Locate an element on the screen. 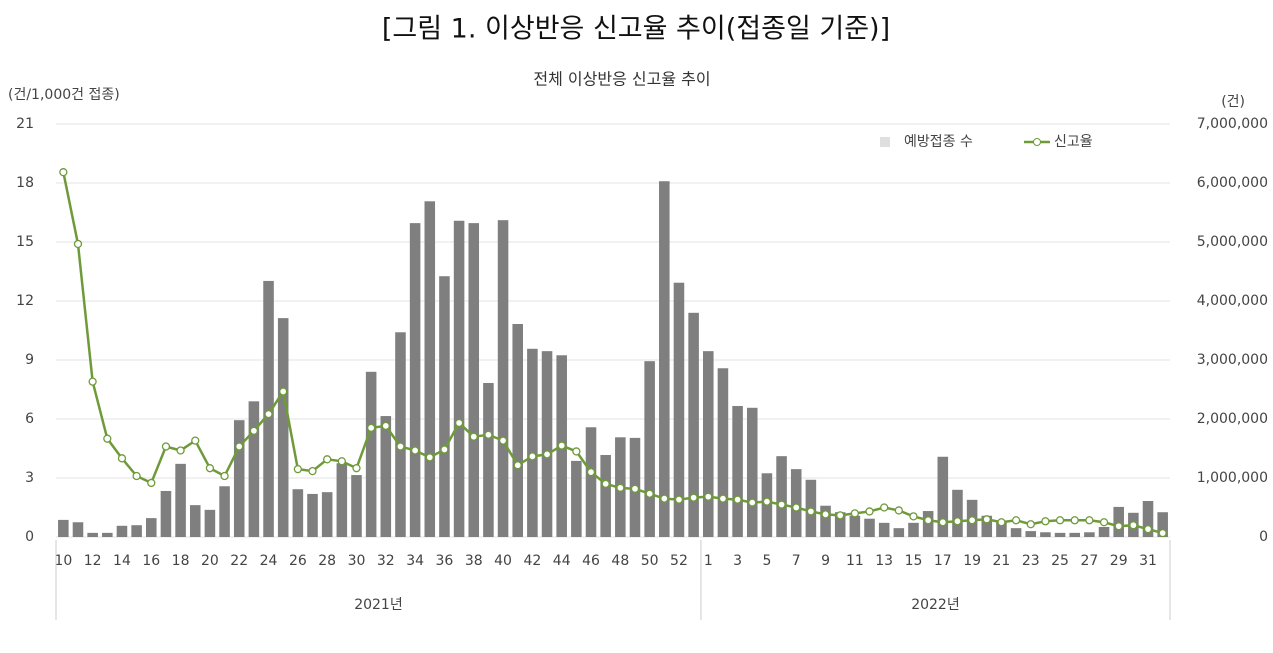 Image resolution: width=1273 pixels, height=653 pixels. legend-label: 신고율 is located at coordinates (1073, 142).